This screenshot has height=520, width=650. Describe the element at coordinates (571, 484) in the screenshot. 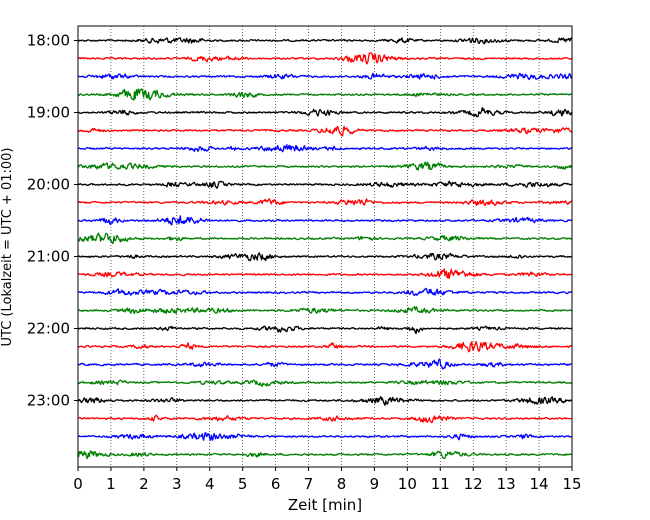

I see `x-tick-label: 15` at that location.